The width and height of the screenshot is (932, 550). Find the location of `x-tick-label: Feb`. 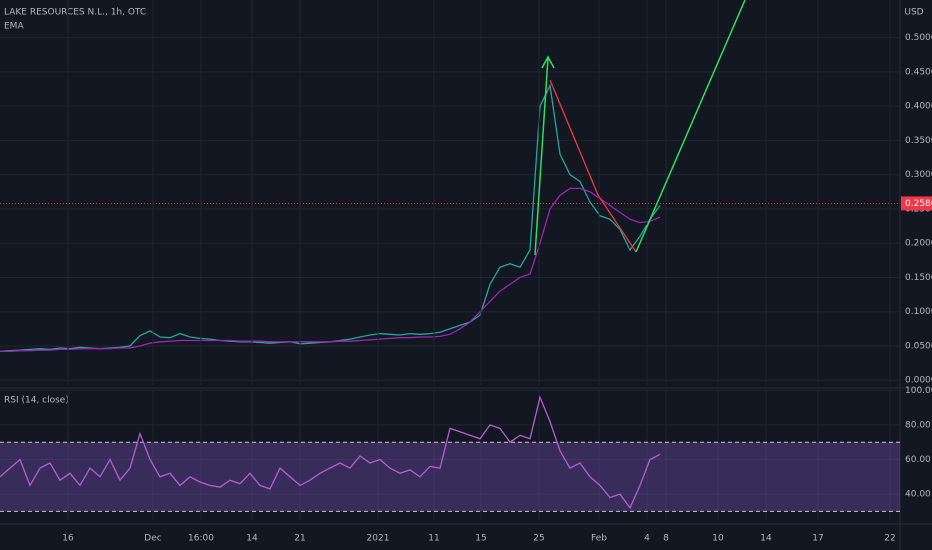

x-tick-label: Feb is located at coordinates (599, 539).